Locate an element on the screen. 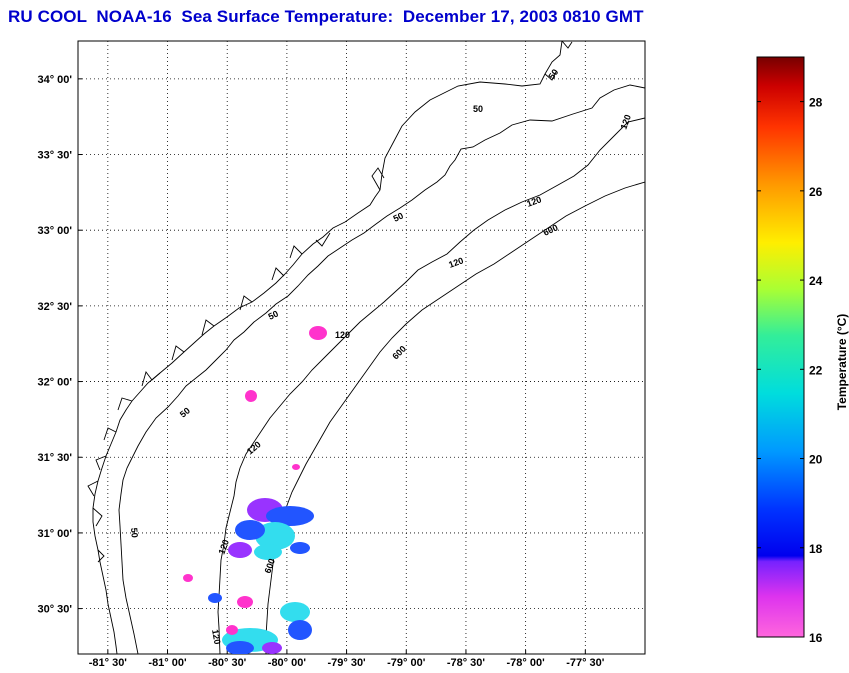 This screenshot has width=849, height=673. colorbar-tick-label: 24 is located at coordinates (816, 281).